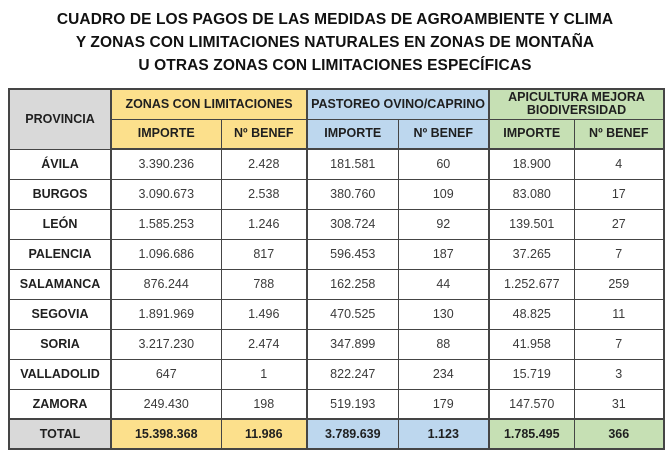  I want to click on value-cell: 41.958, so click(531, 344).